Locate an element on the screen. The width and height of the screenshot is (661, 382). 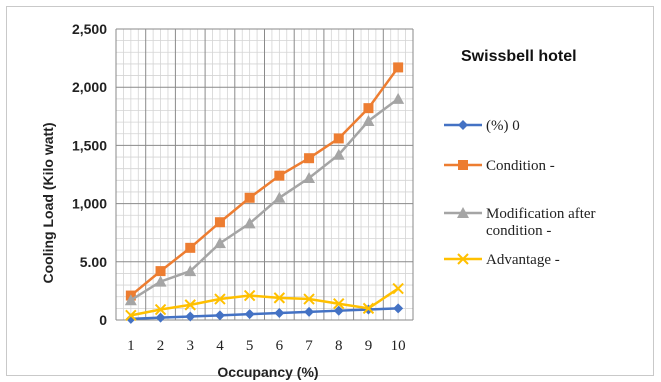
x-tick-label: 2 is located at coordinates (161, 346).